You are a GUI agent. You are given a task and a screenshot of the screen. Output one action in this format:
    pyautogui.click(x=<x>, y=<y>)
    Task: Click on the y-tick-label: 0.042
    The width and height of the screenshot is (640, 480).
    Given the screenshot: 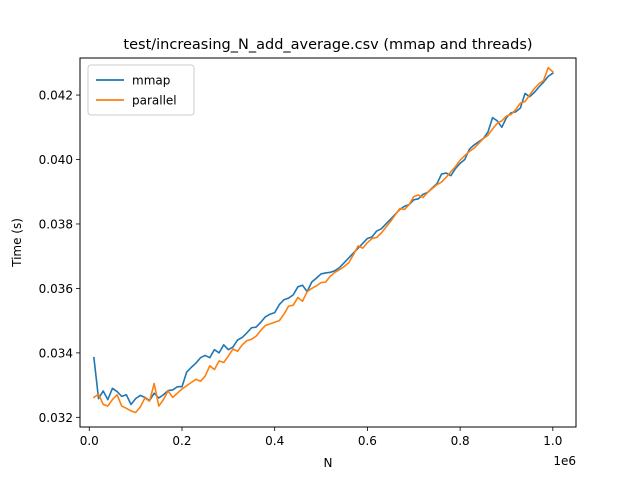 What is the action you would take?
    pyautogui.click(x=56, y=96)
    